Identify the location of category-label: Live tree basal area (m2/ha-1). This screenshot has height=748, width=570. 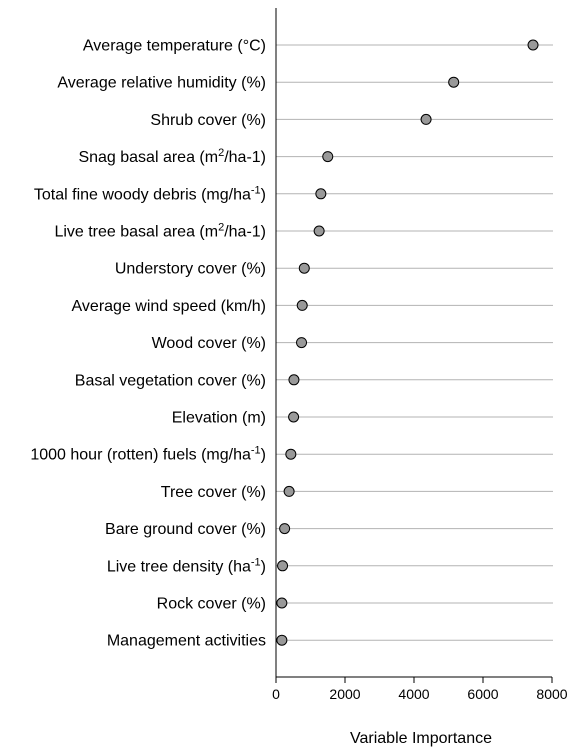
(160, 231).